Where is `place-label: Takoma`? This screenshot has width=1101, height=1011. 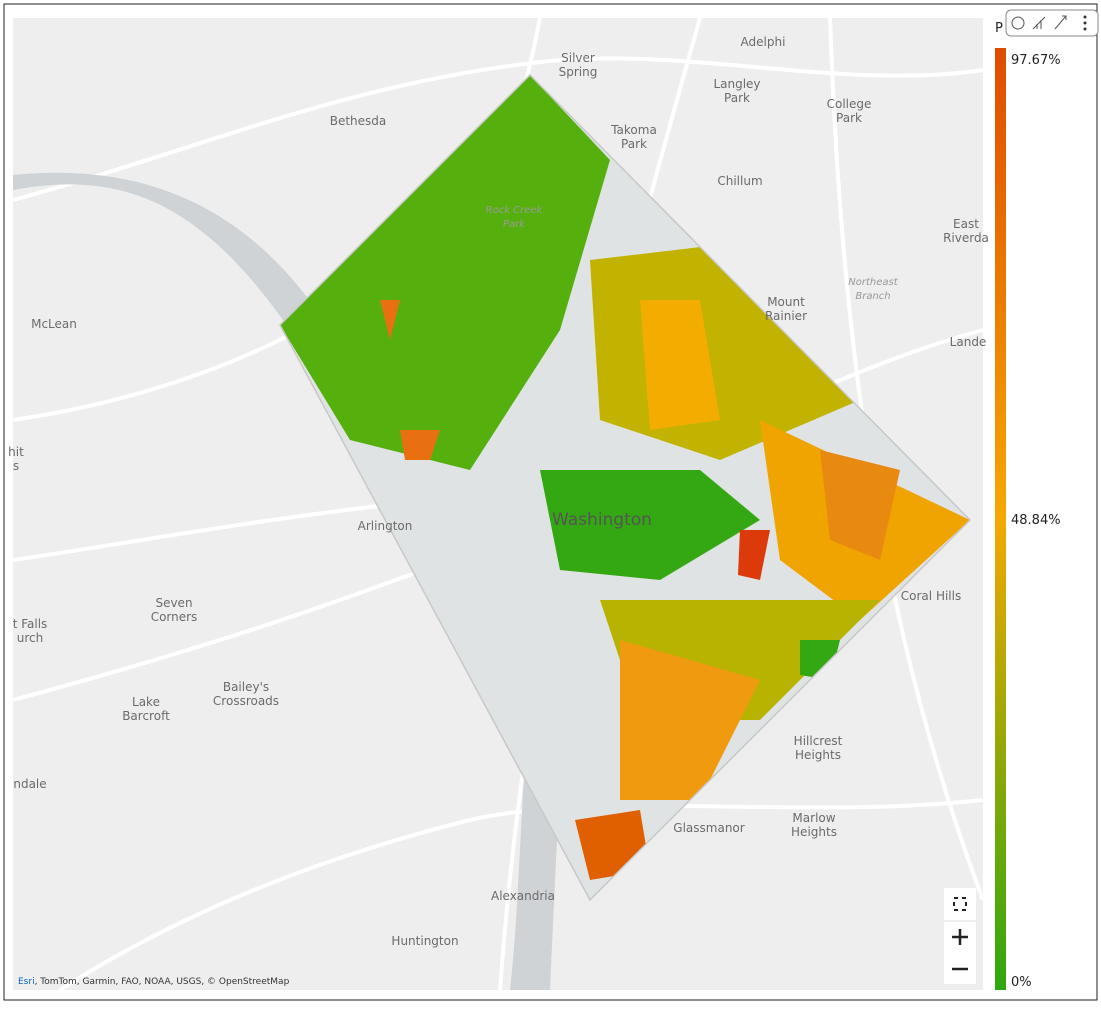 place-label: Takoma is located at coordinates (633, 130).